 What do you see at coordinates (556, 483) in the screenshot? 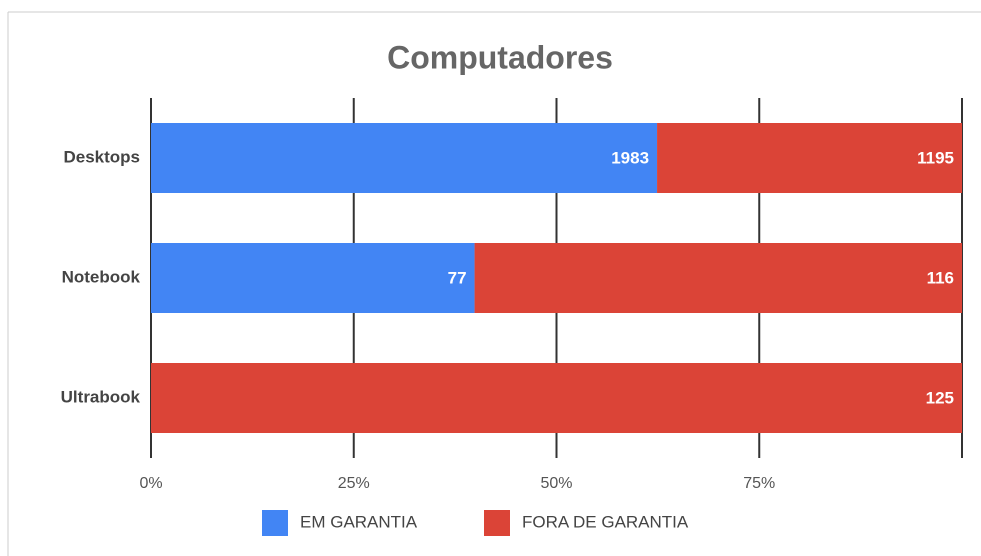
I see `x-tick-label: 50%` at bounding box center [556, 483].